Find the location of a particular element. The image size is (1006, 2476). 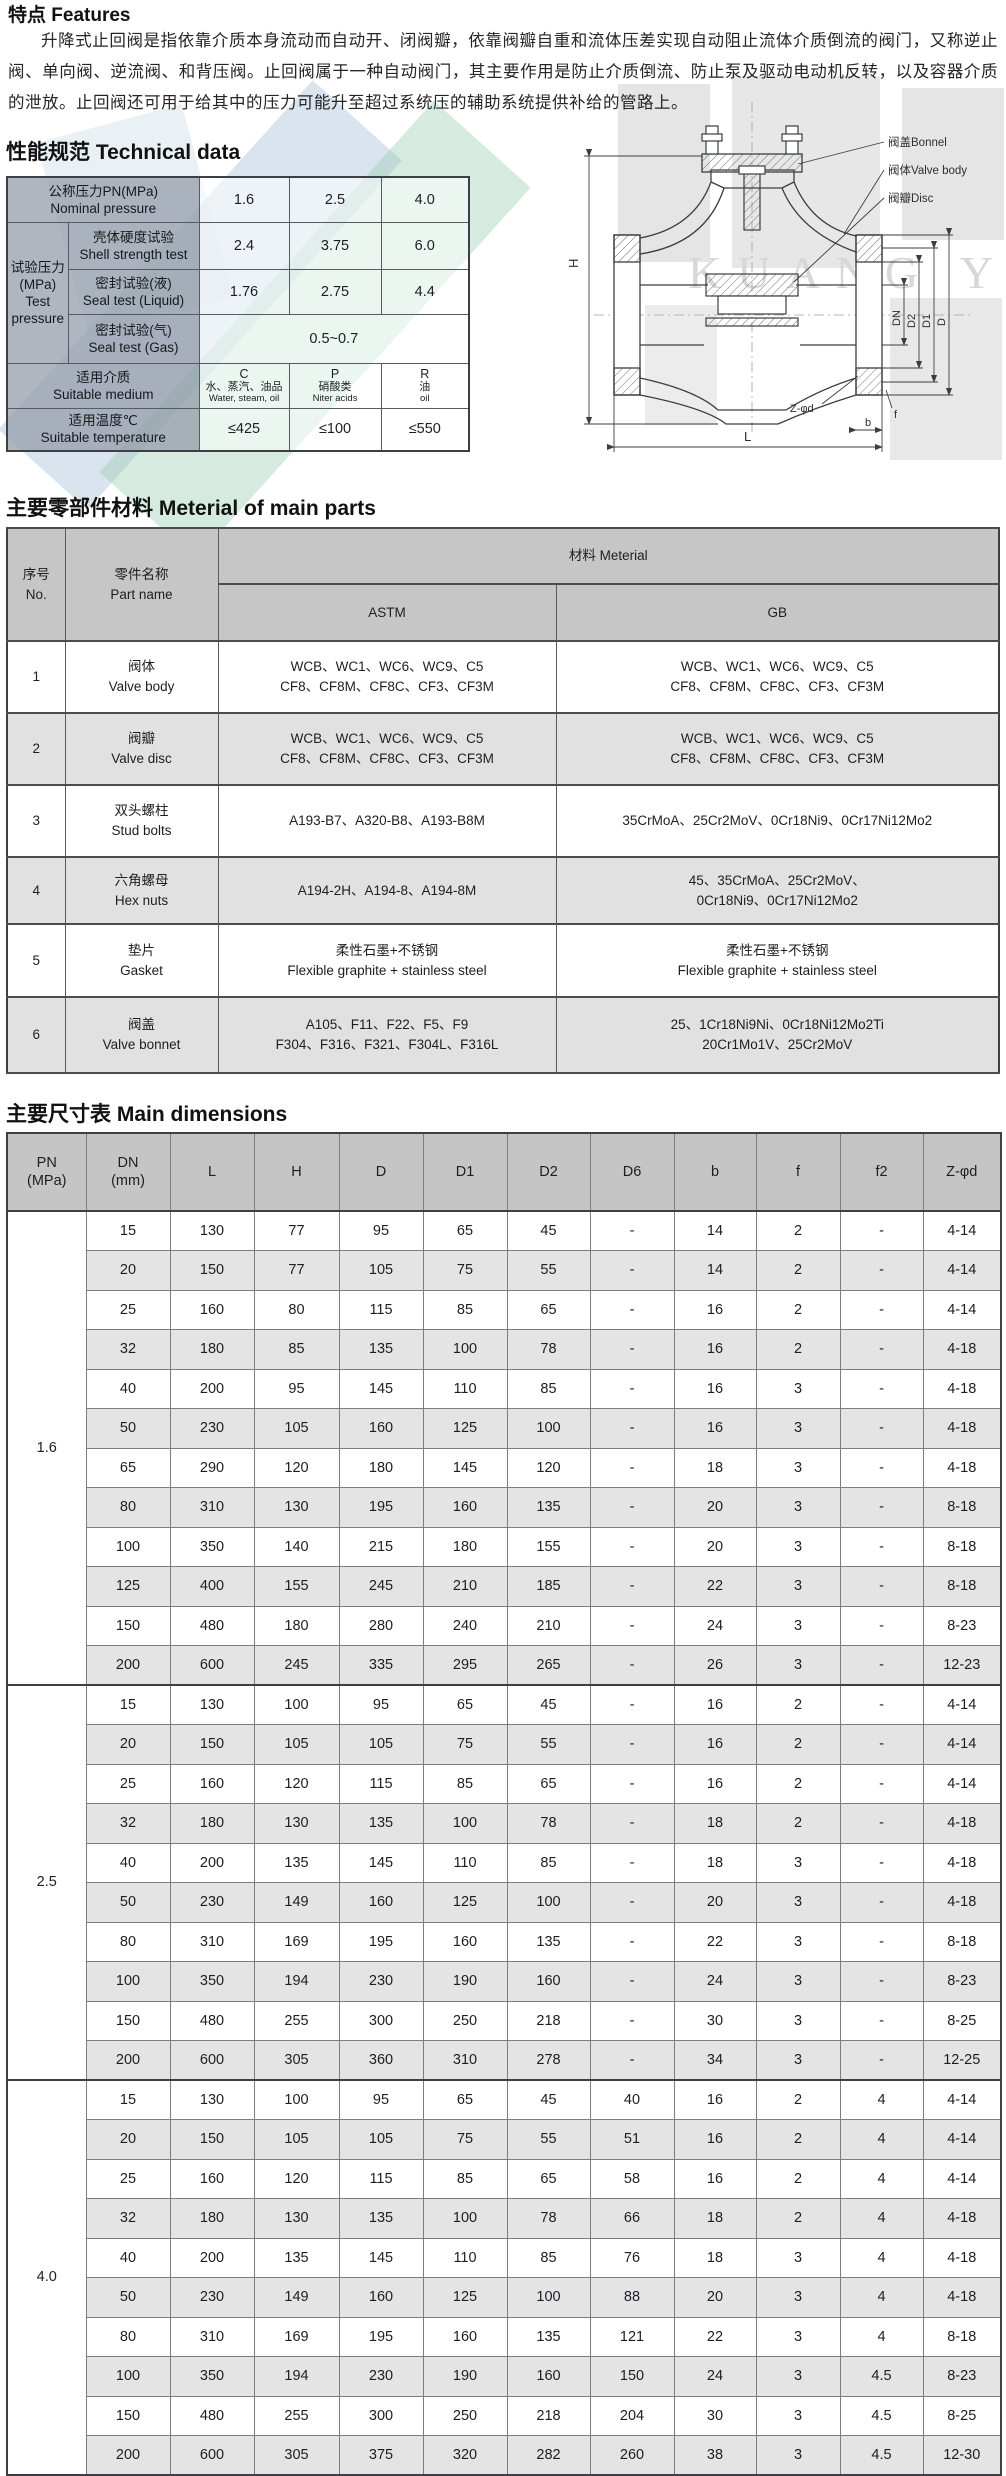

table-cell: 121 is located at coordinates (632, 2336).